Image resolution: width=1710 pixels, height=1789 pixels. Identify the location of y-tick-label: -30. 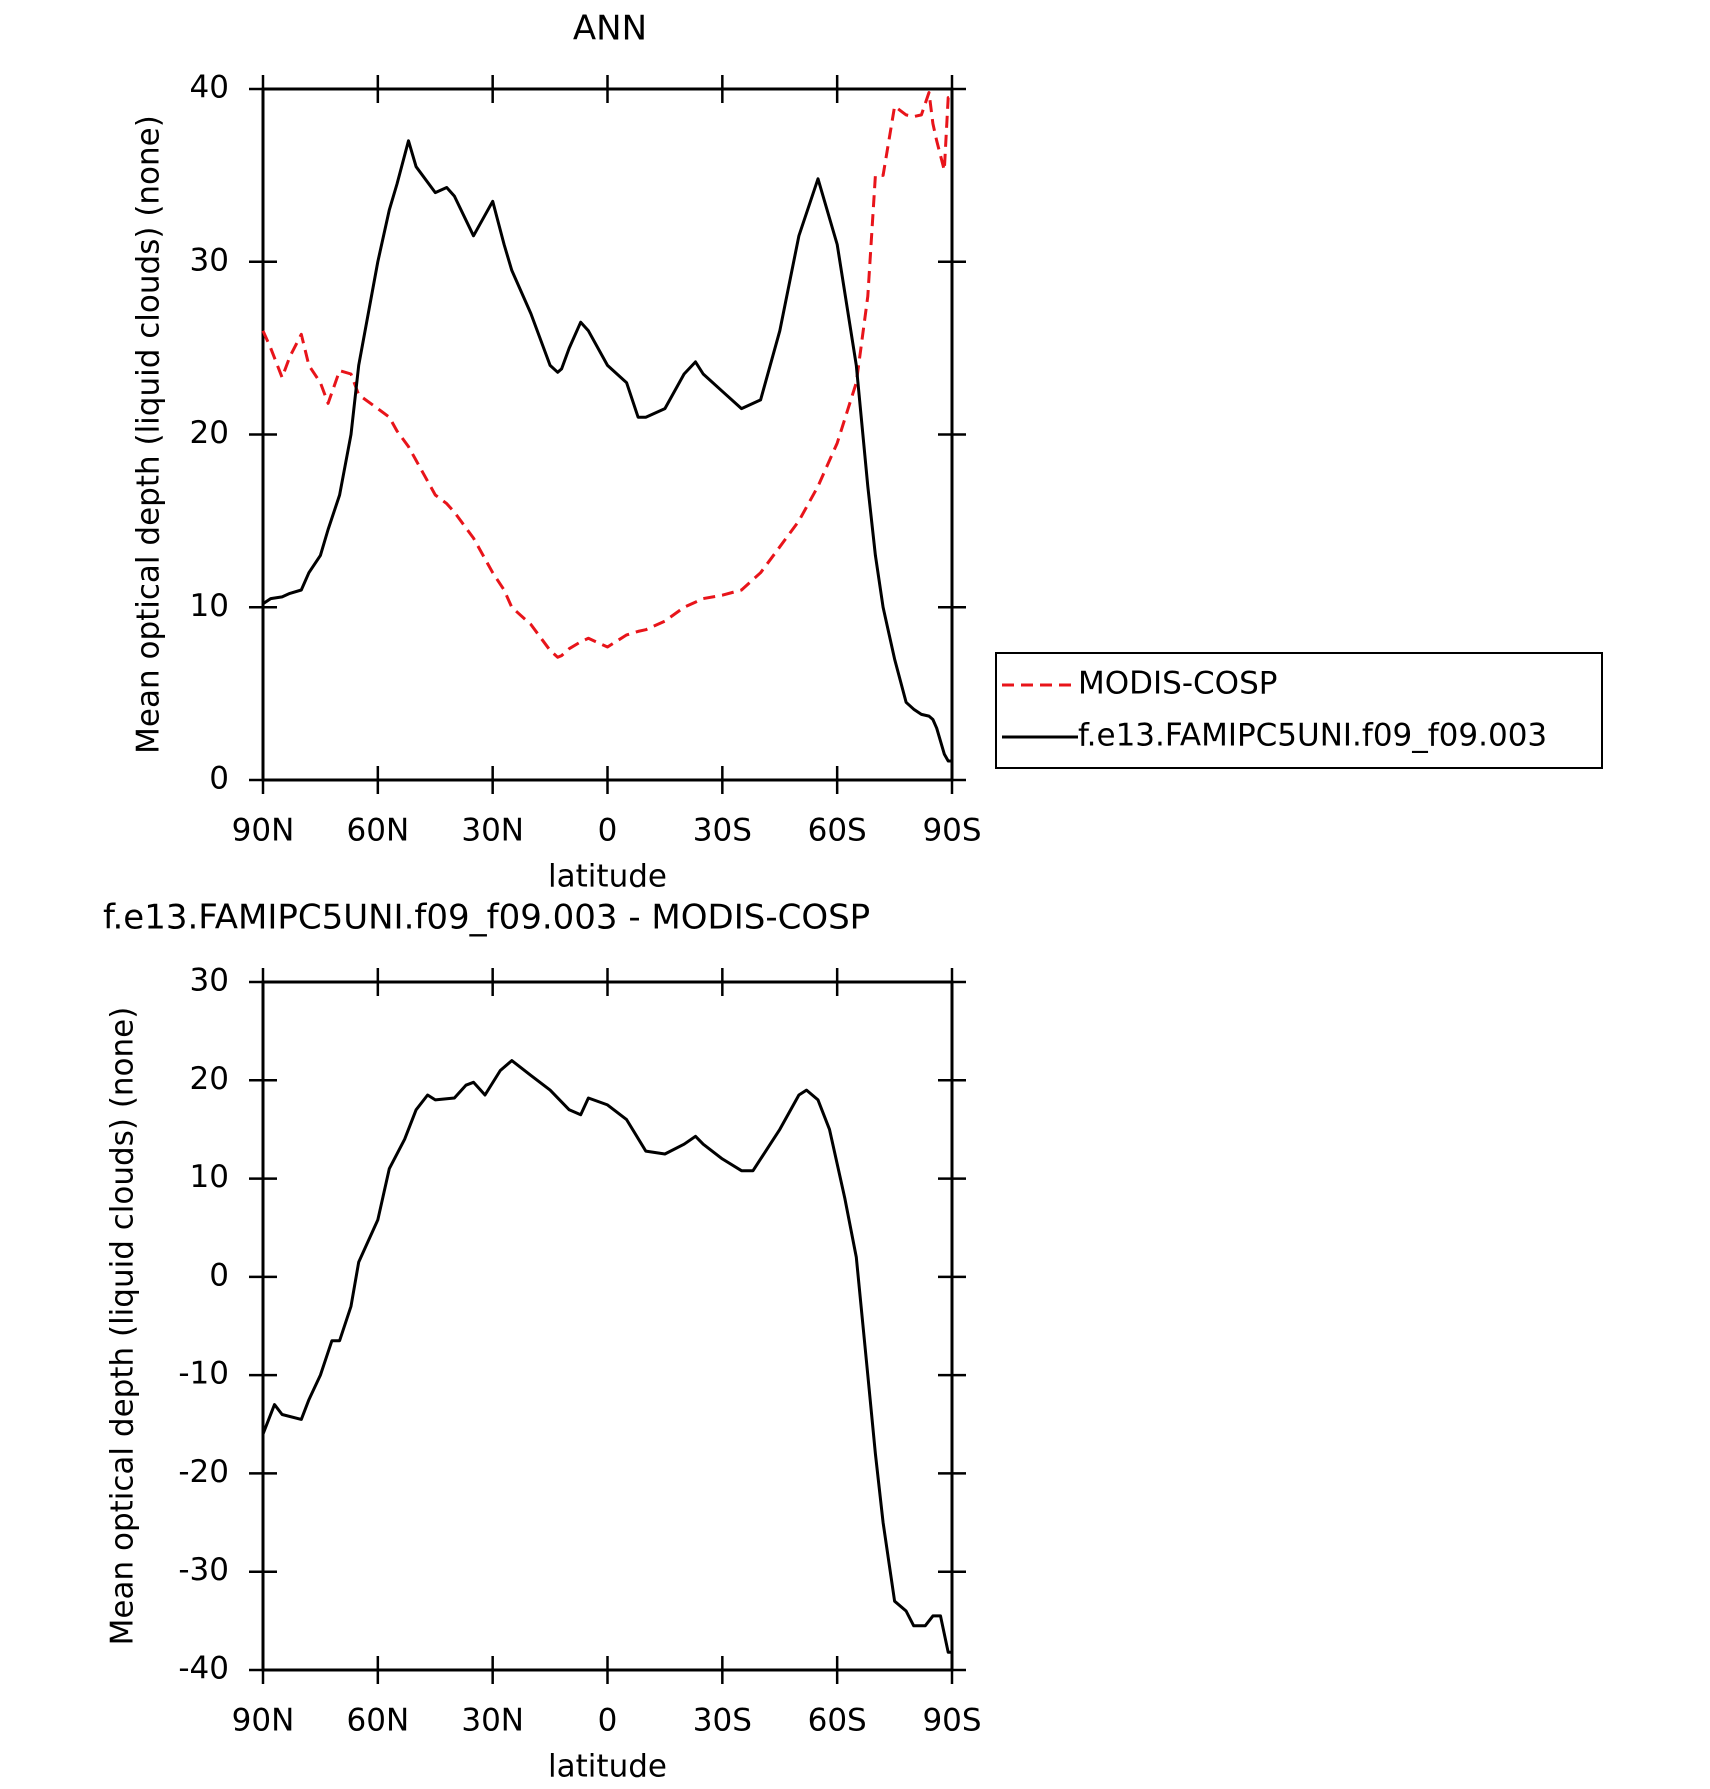
(203, 1570).